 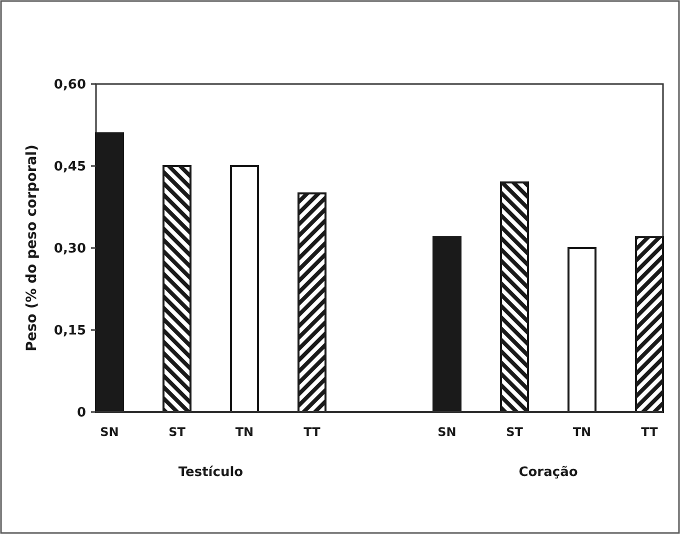 I want to click on text: ST, so click(x=514, y=432).